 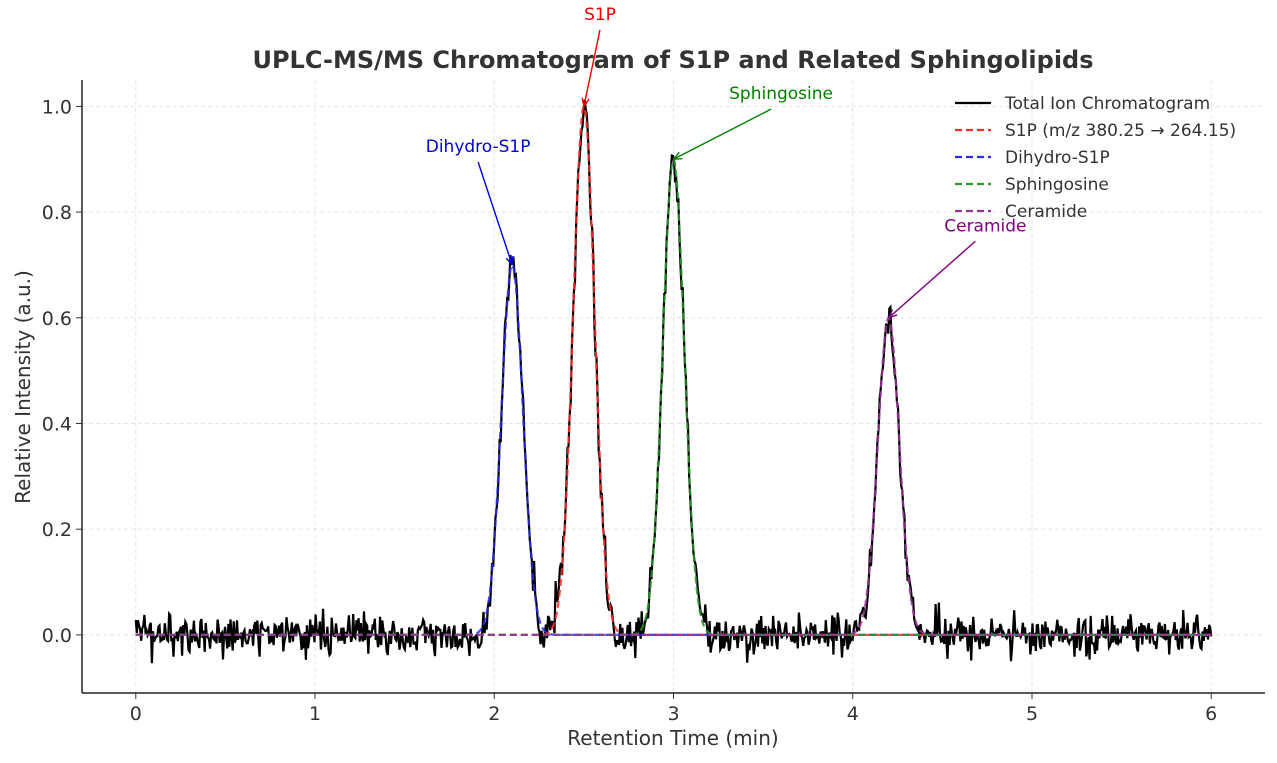 What do you see at coordinates (494, 714) in the screenshot?
I see `x-tick-label: 2` at bounding box center [494, 714].